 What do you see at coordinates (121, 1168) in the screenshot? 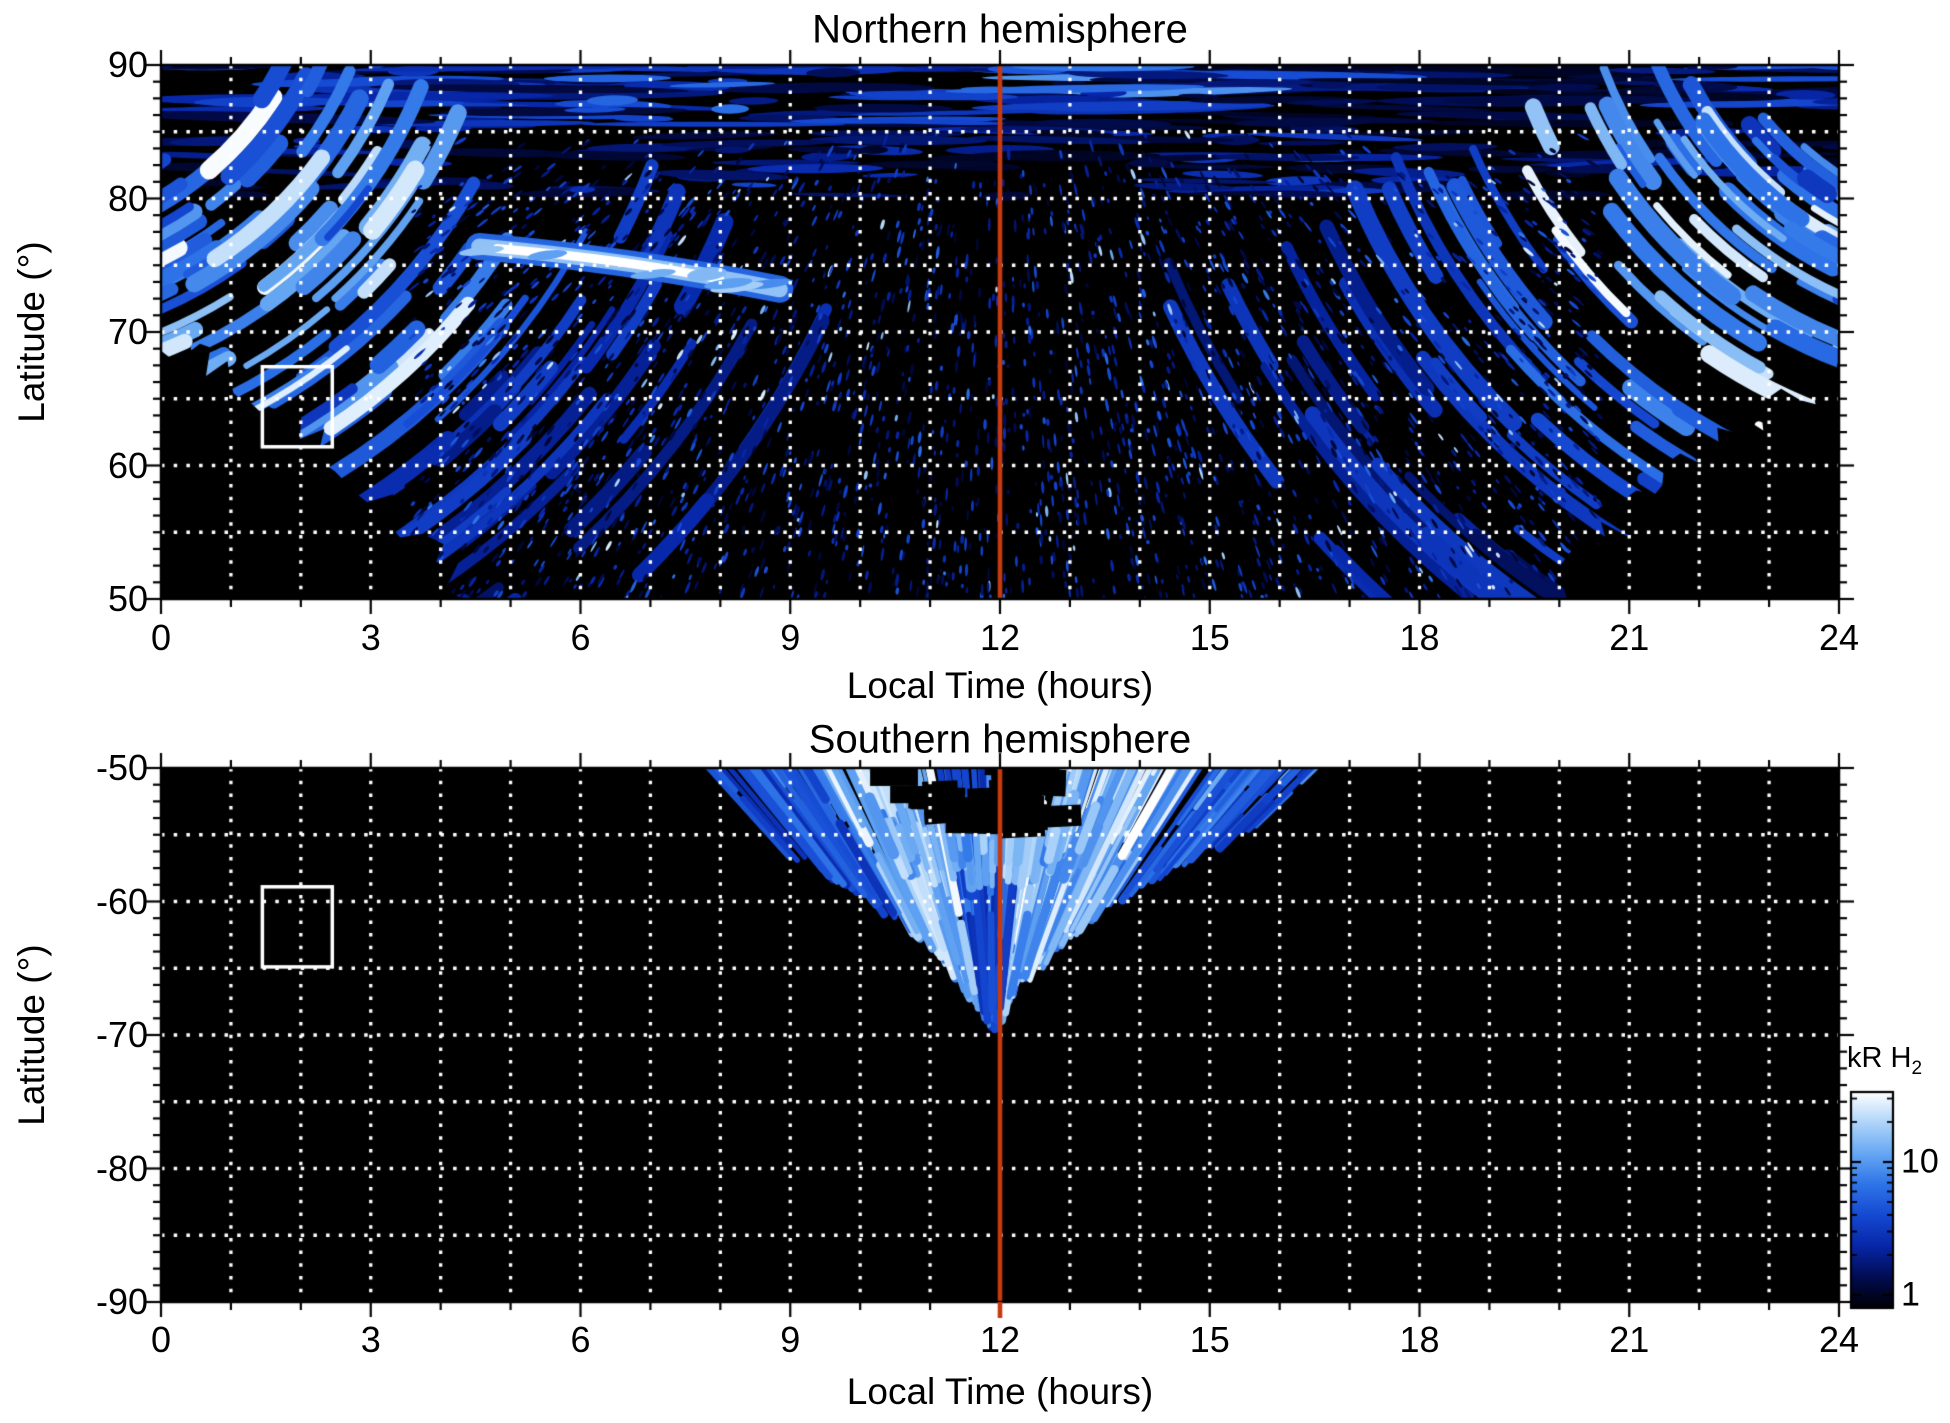
I see `south-y-tick-label: -80` at bounding box center [121, 1168].